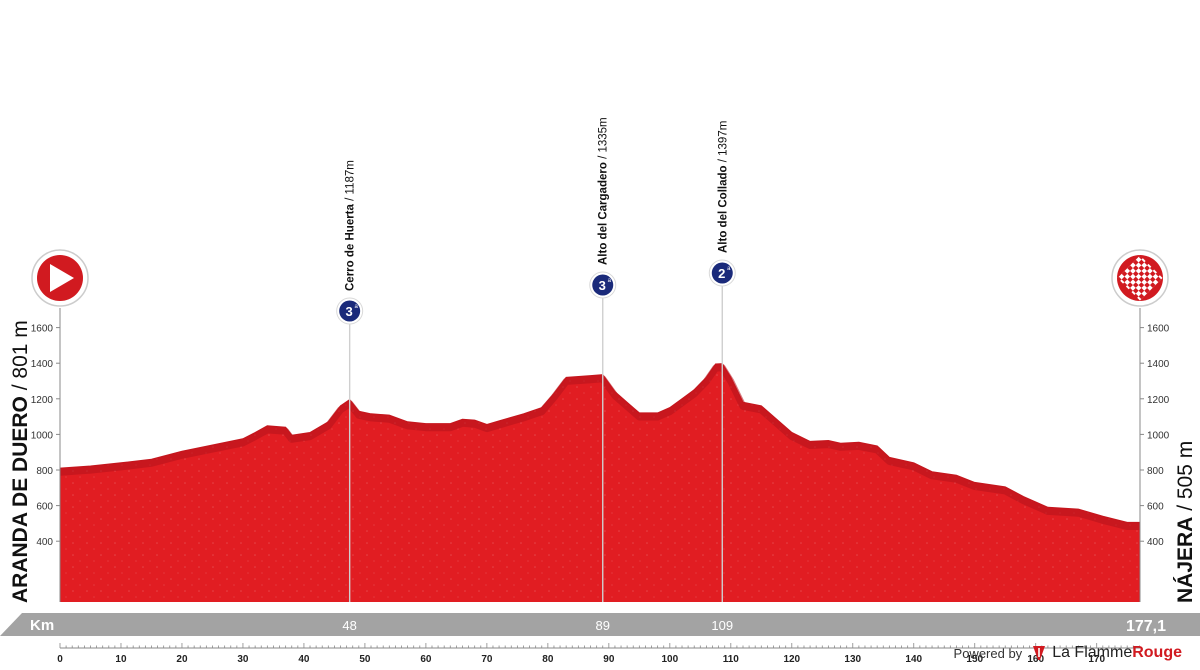  I want to click on y-tick-label-right: 800, so click(1155, 471).